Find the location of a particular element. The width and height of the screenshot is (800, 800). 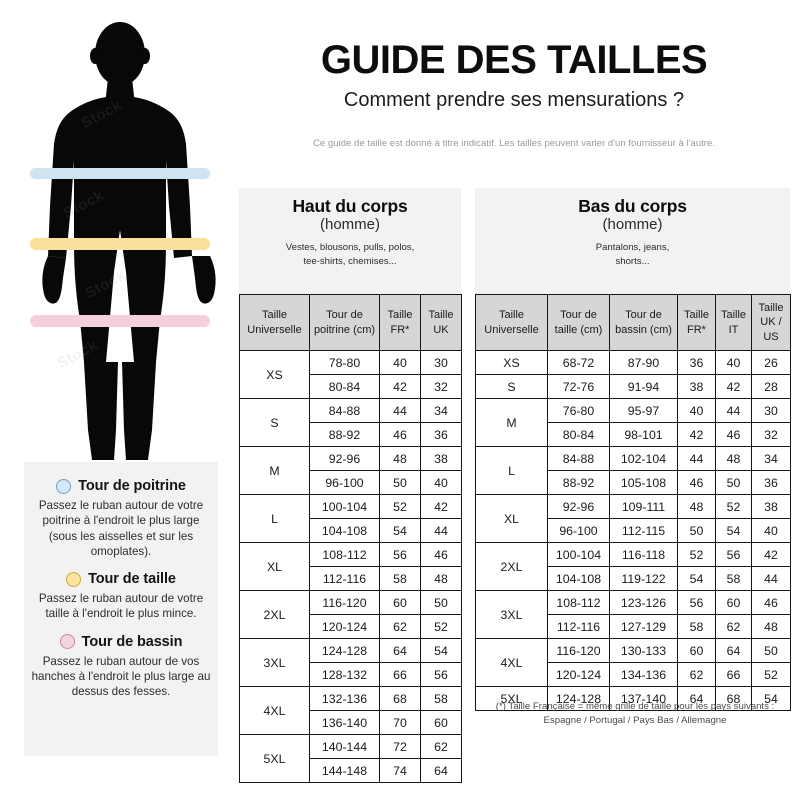

cell-size-it: 42 is located at coordinates (733, 386).